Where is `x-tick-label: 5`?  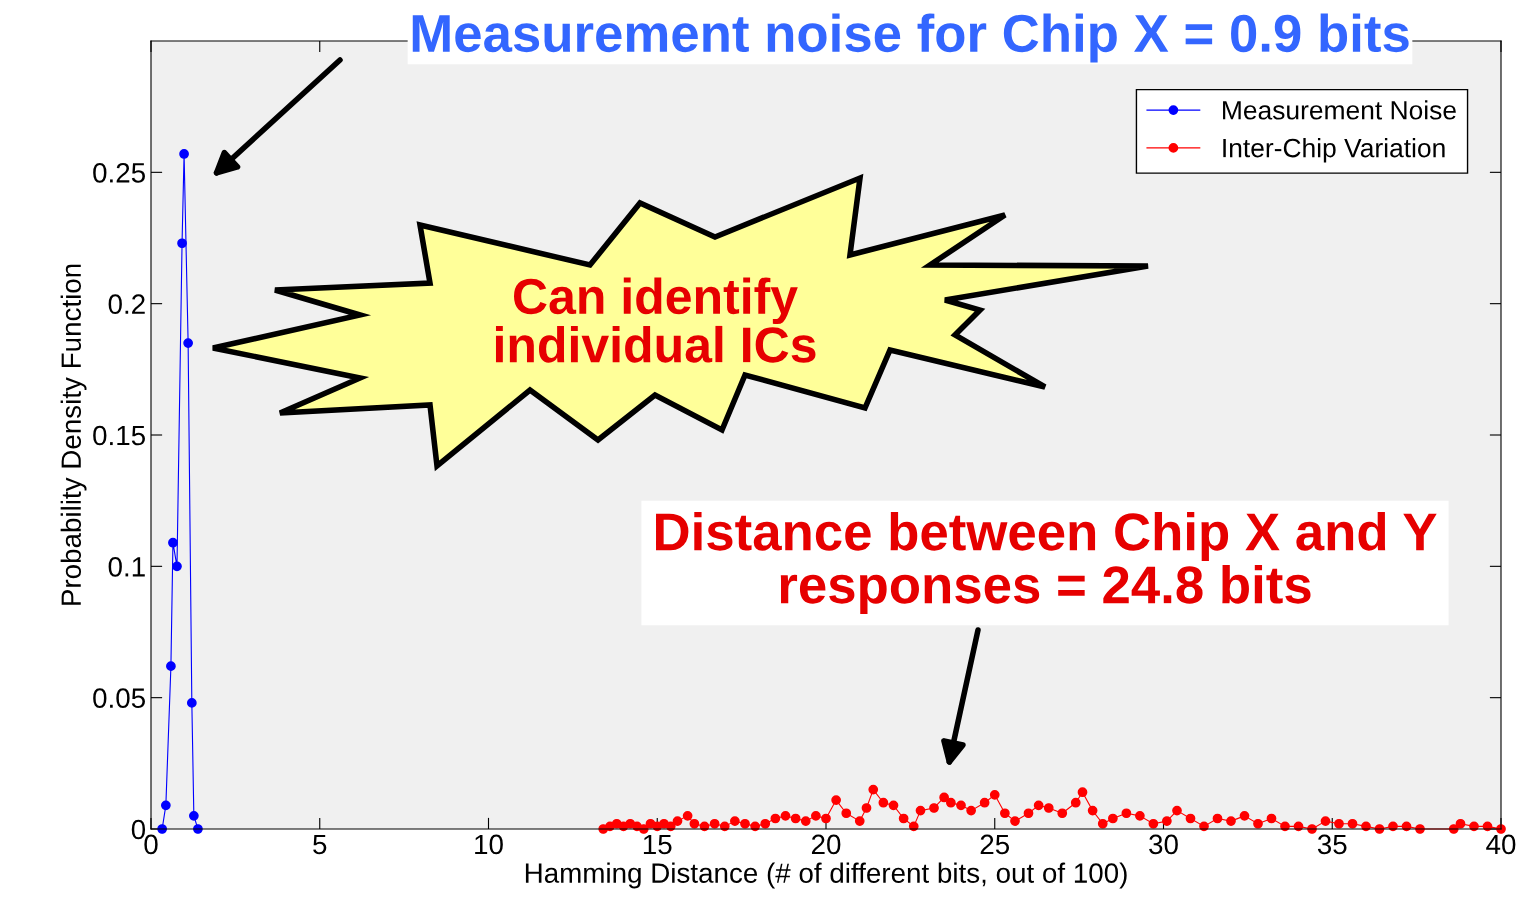
x-tick-label: 5 is located at coordinates (320, 844).